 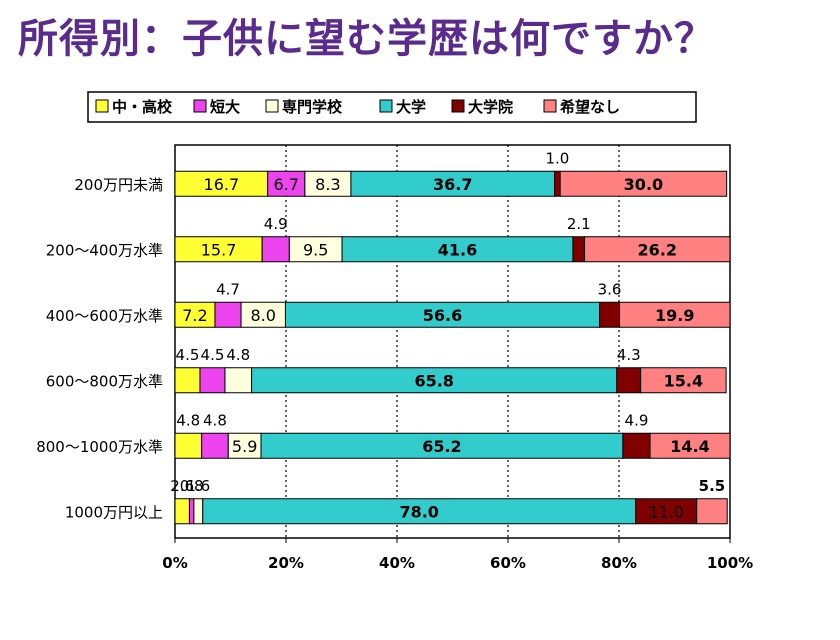 What do you see at coordinates (418, 511) in the screenshot?
I see `data-label: 78.0` at bounding box center [418, 511].